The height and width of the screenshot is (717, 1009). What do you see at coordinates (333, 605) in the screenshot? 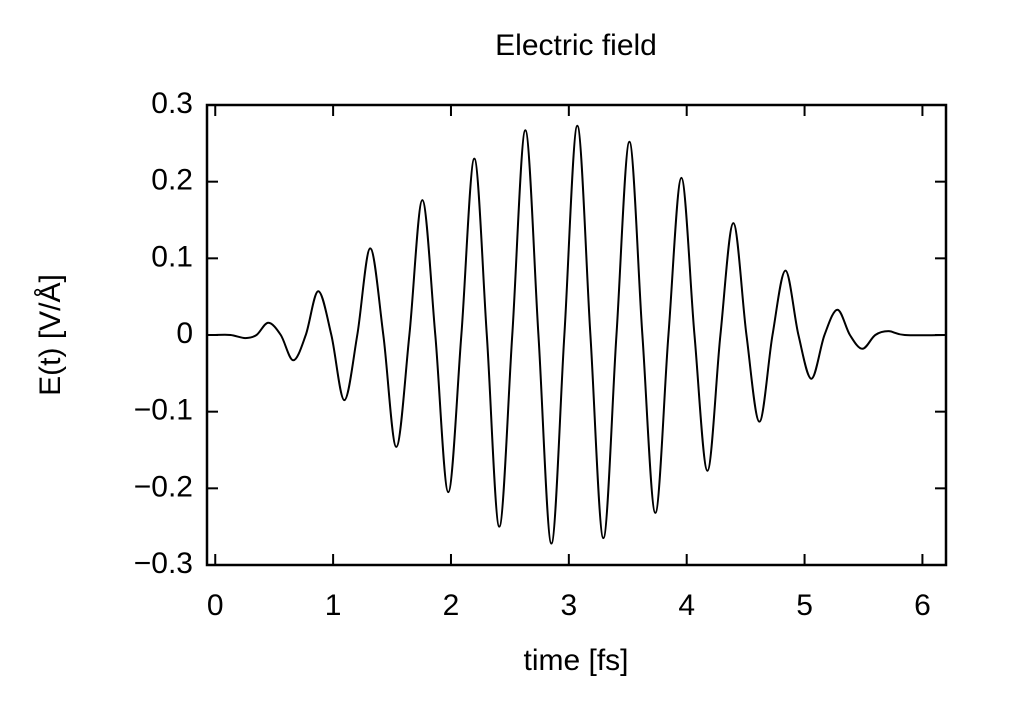
I see `x-tick-label: 1` at bounding box center [333, 605].